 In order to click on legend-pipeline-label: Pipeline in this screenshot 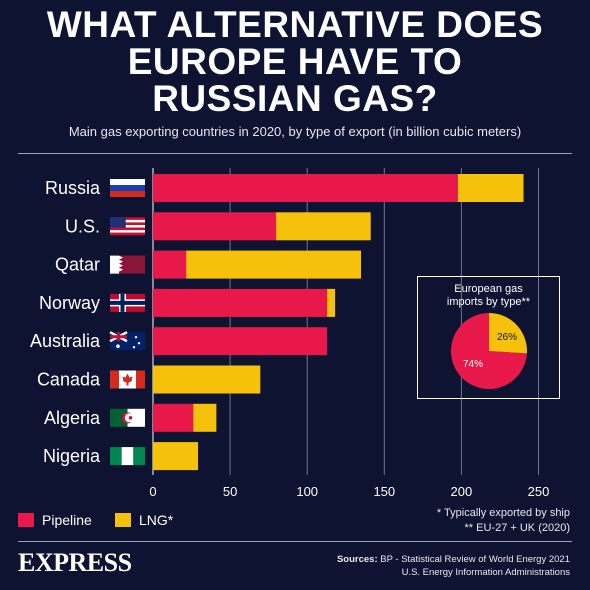, I will do `click(67, 520)`.